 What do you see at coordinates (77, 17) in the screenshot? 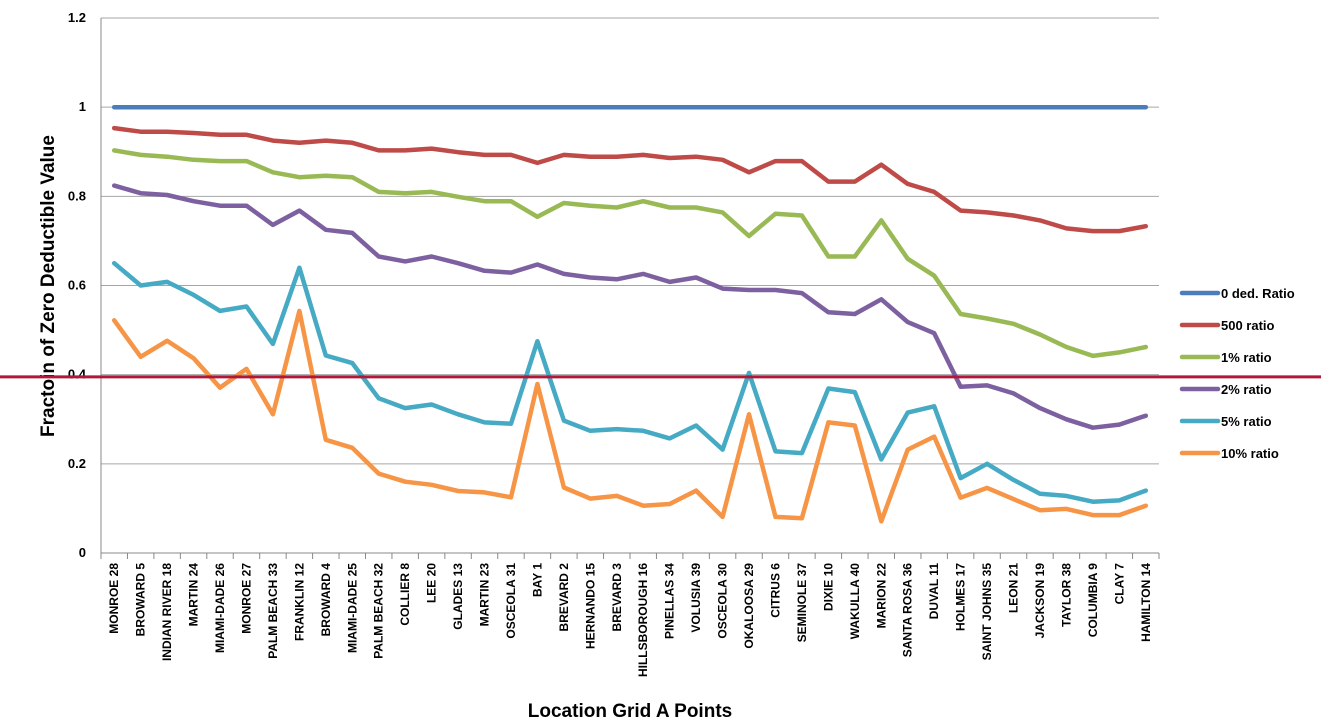
I see `y-tick-label: 1.2` at bounding box center [77, 17].